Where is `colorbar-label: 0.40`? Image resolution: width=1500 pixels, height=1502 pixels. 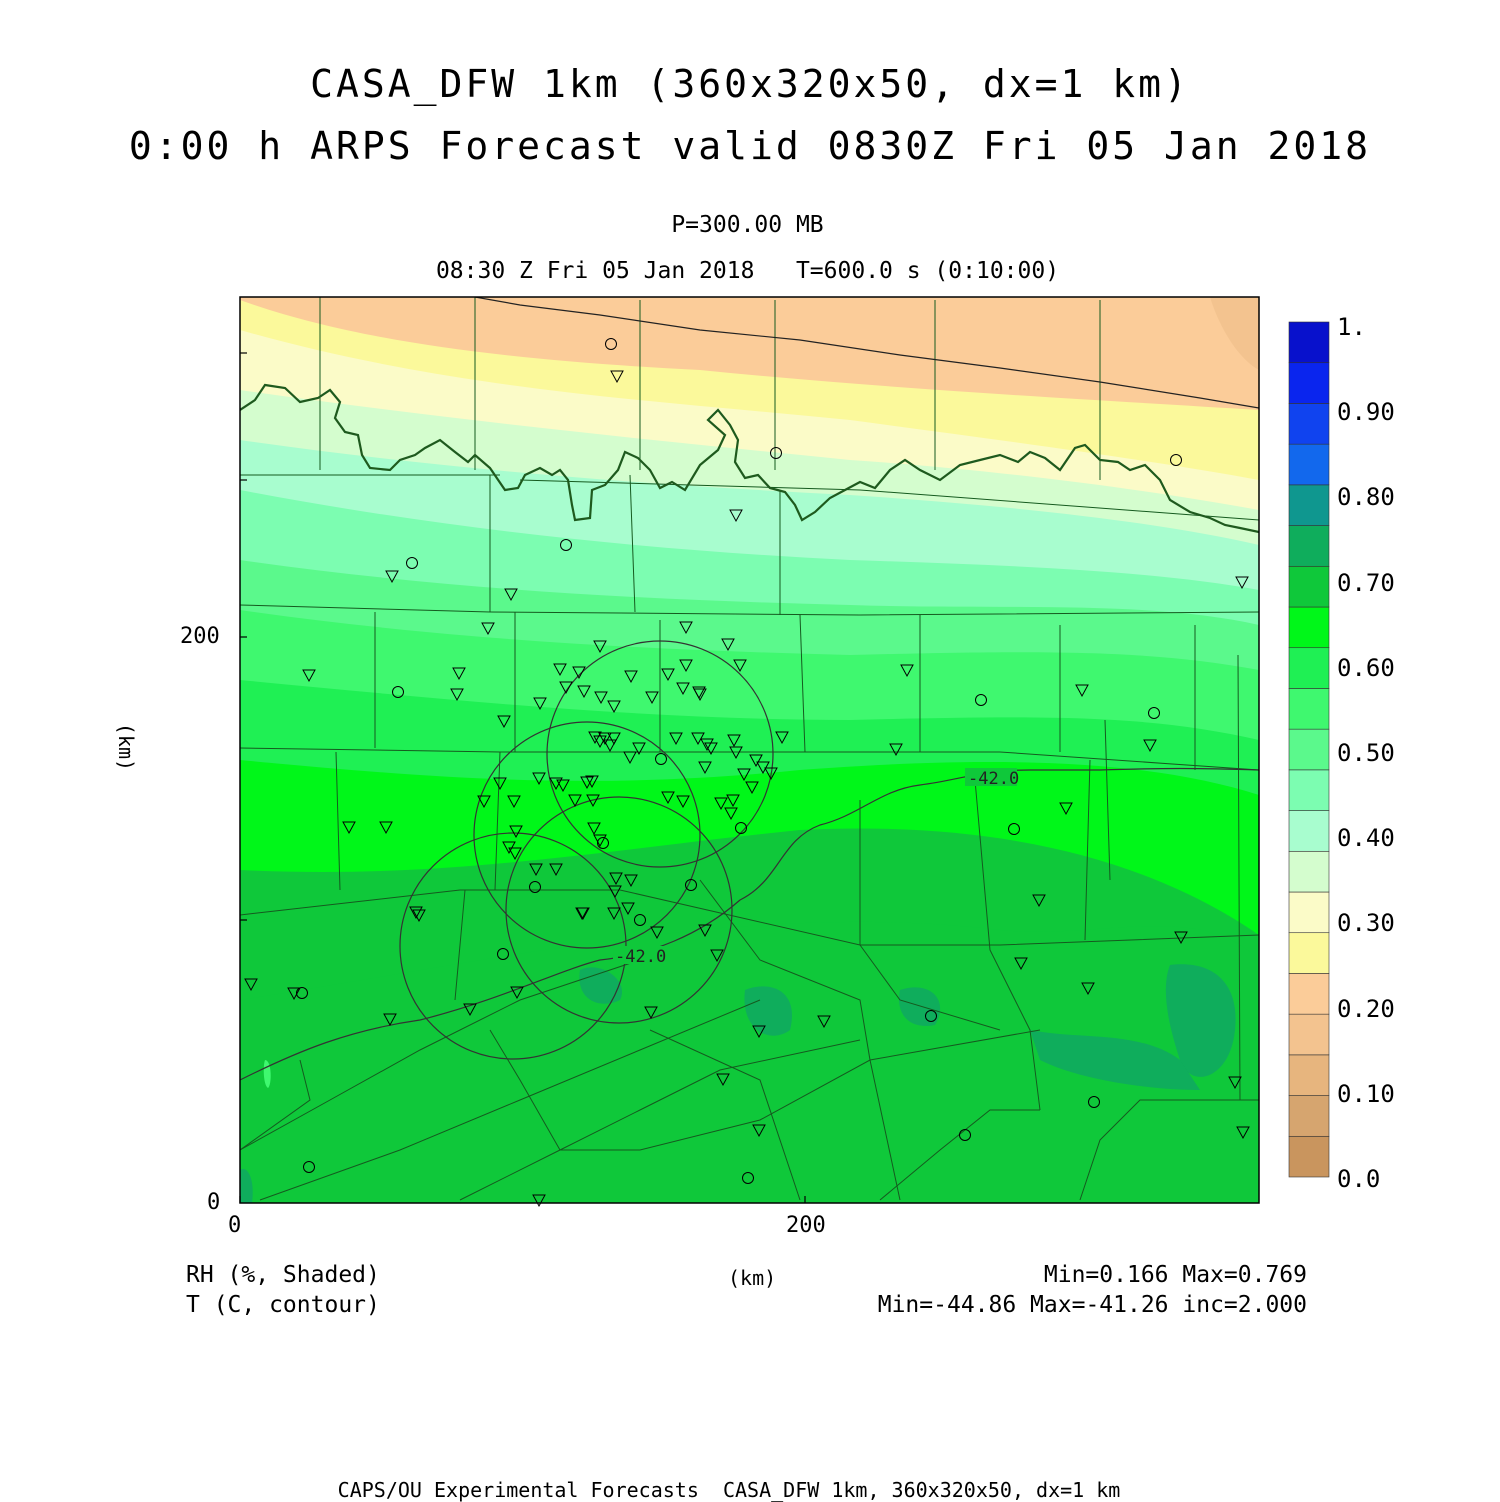 colorbar-label: 0.40 is located at coordinates (1366, 838).